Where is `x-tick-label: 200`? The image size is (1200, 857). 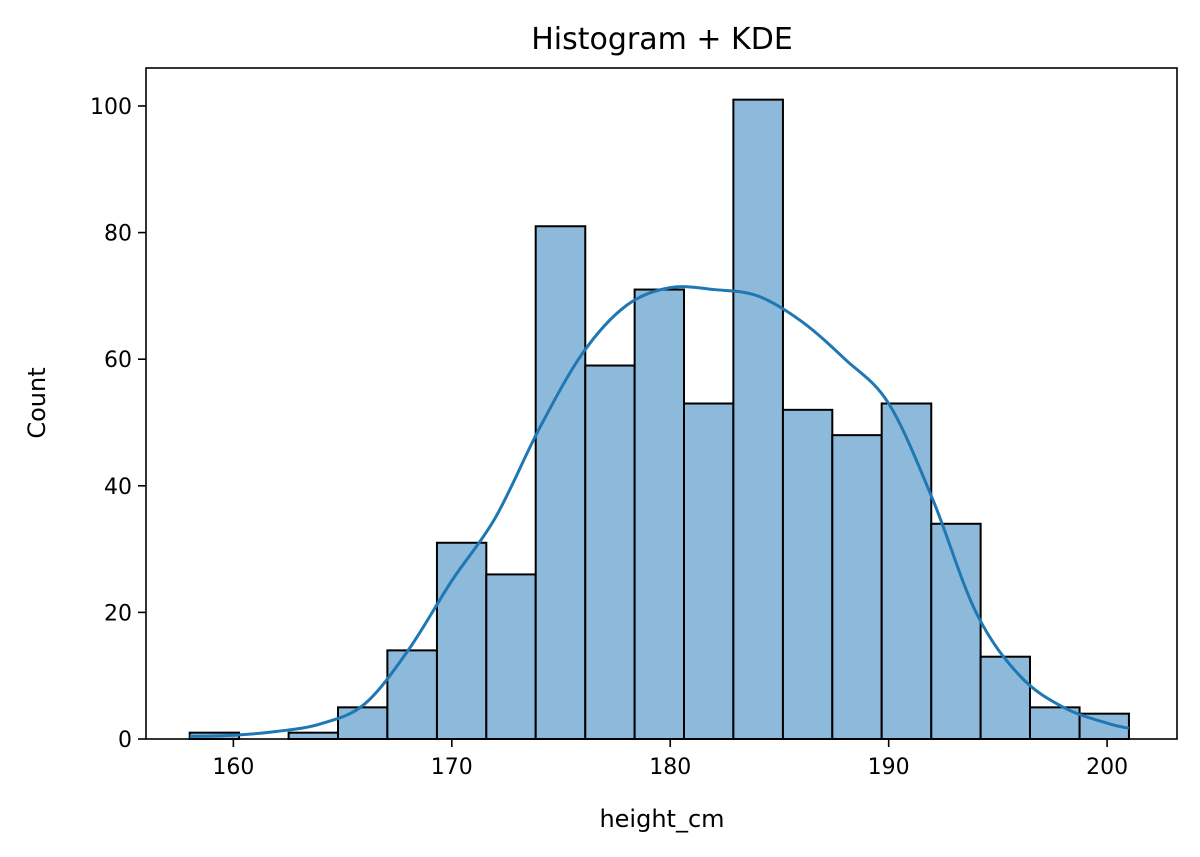 x-tick-label: 200 is located at coordinates (1107, 767).